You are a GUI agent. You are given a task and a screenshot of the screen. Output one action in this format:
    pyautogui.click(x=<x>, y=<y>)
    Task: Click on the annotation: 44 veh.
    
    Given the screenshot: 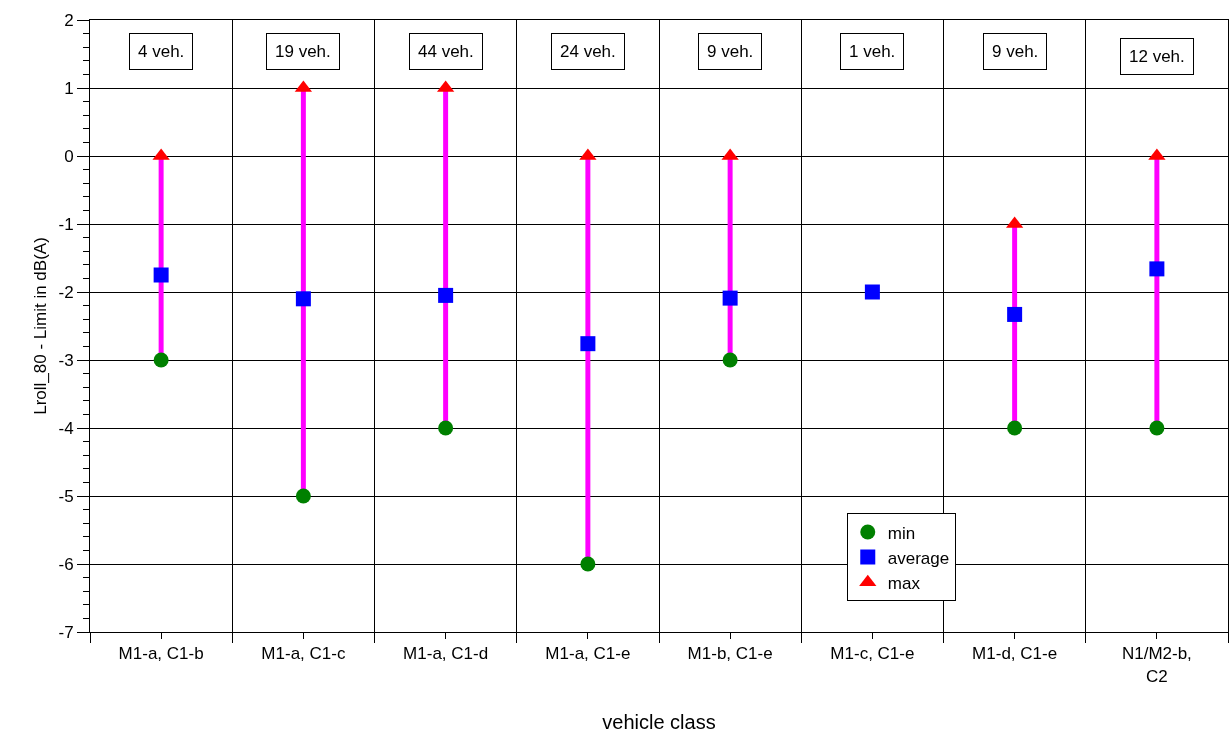 What is the action you would take?
    pyautogui.click(x=446, y=51)
    